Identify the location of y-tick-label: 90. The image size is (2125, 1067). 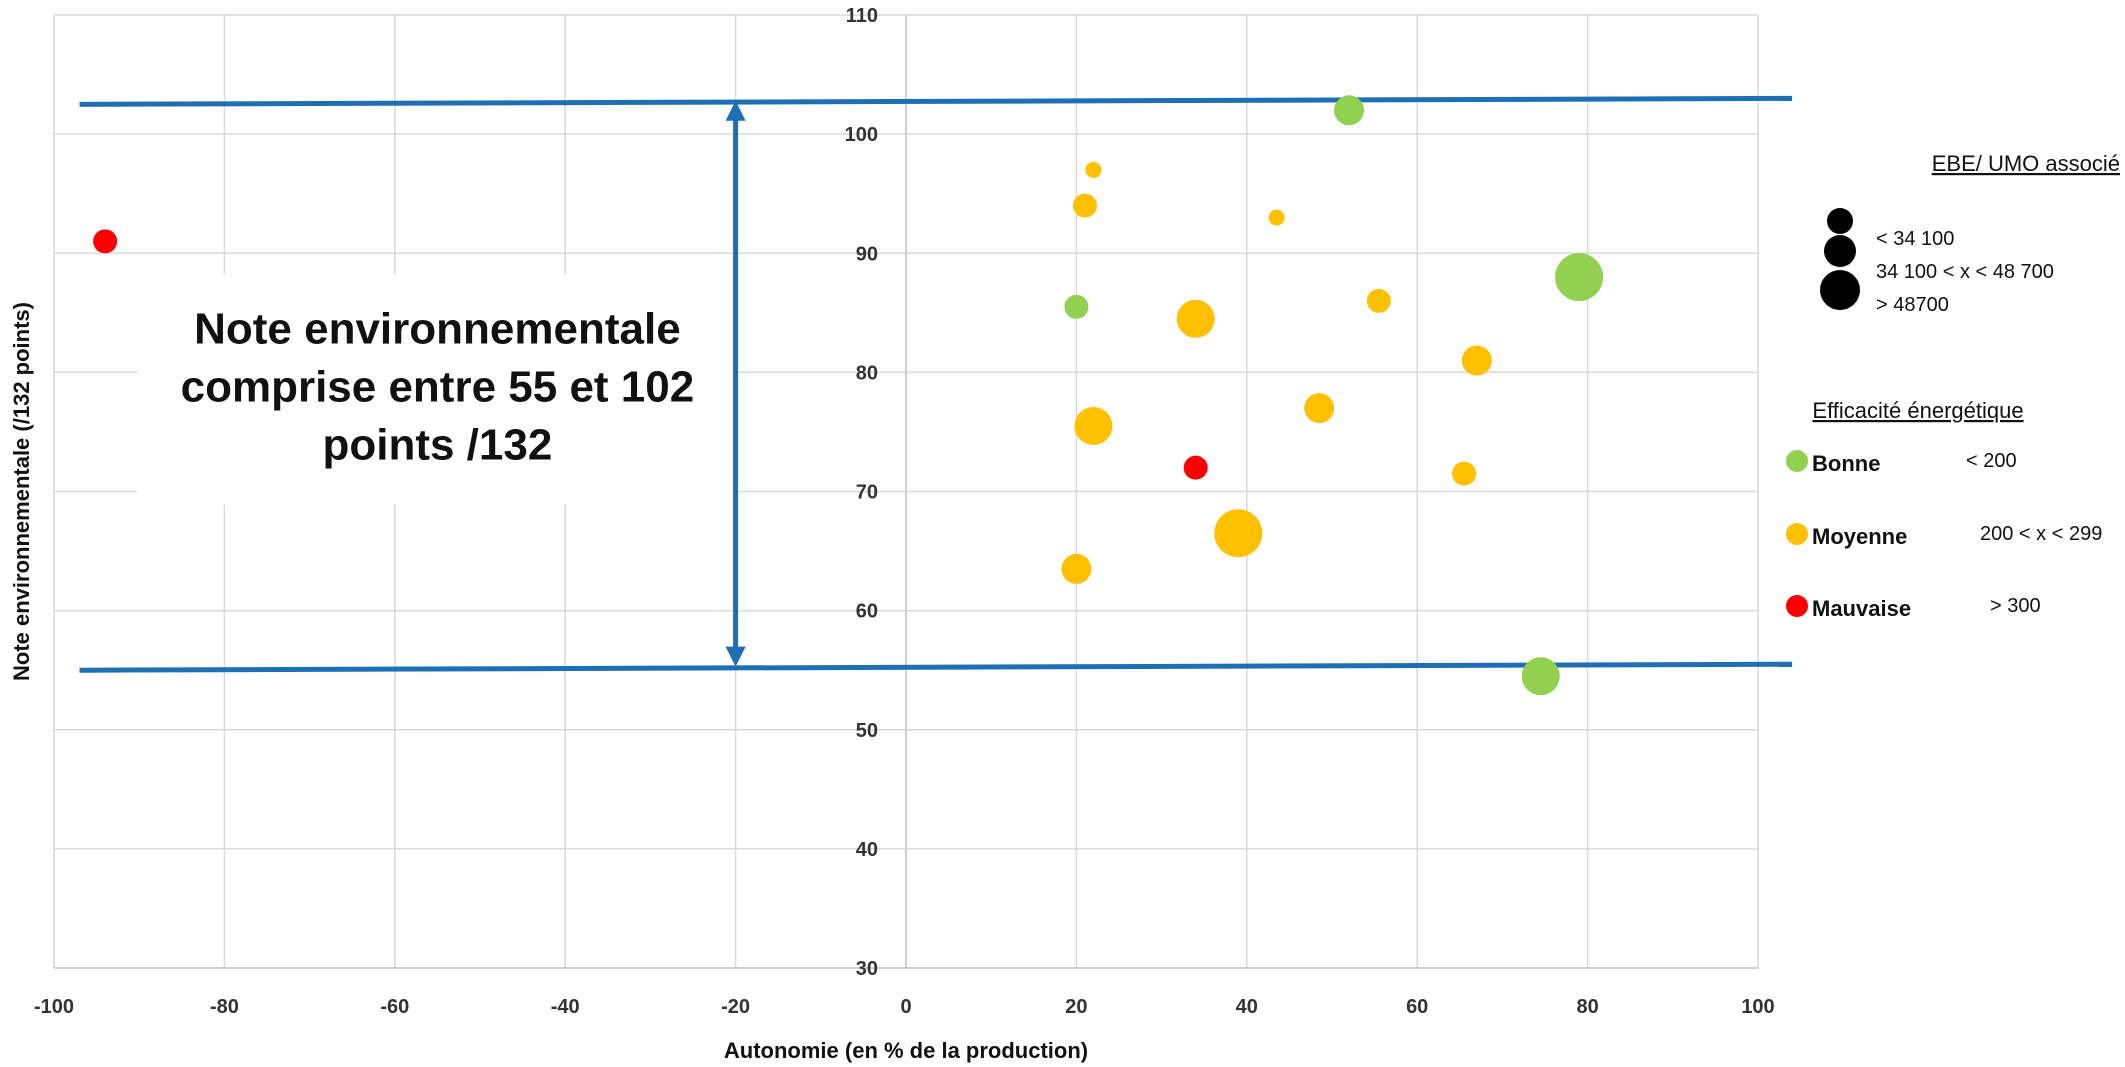
(867, 254).